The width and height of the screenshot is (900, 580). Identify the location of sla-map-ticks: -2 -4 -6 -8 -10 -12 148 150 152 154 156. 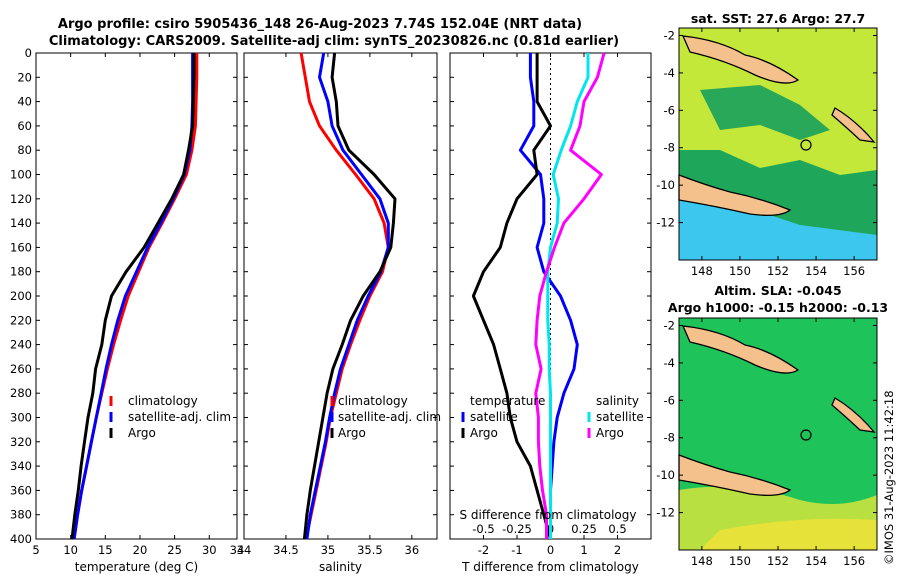
(766, 443).